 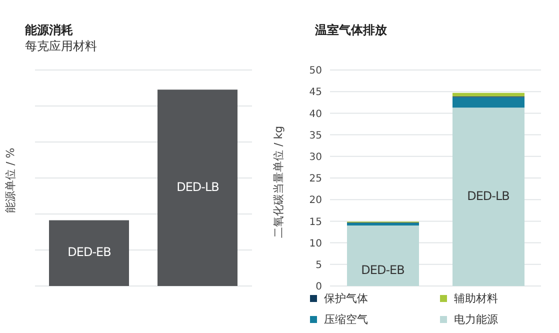 What do you see at coordinates (315, 244) in the screenshot?
I see `y-tick-label: 10` at bounding box center [315, 244].